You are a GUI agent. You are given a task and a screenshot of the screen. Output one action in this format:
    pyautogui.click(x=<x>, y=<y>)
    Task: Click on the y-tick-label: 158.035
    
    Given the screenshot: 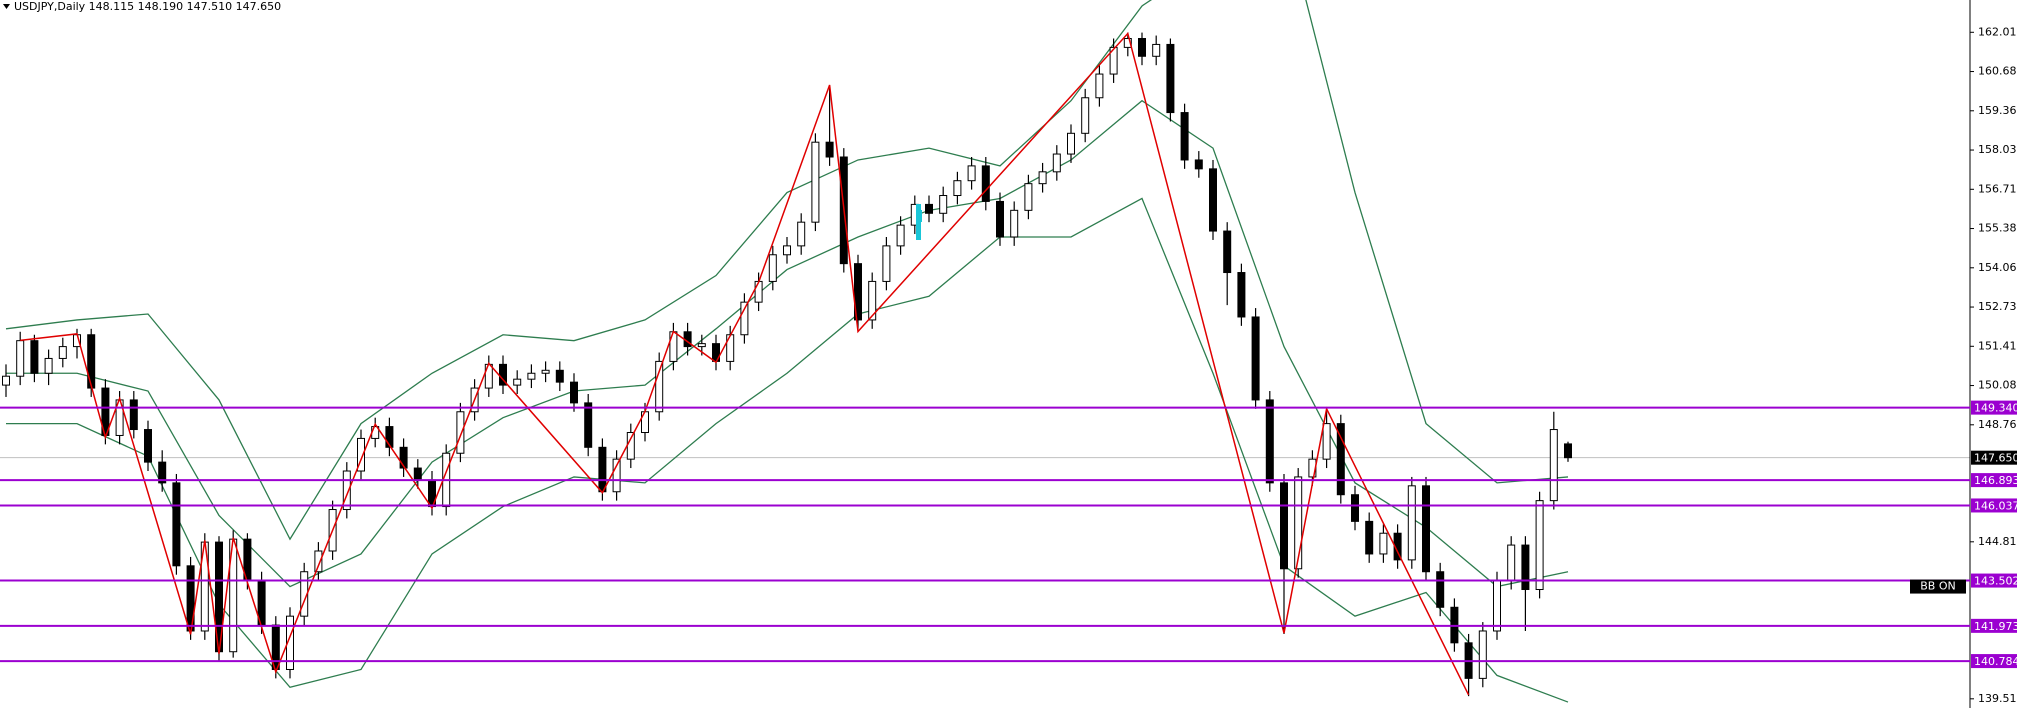 What is the action you would take?
    pyautogui.click(x=1997, y=149)
    